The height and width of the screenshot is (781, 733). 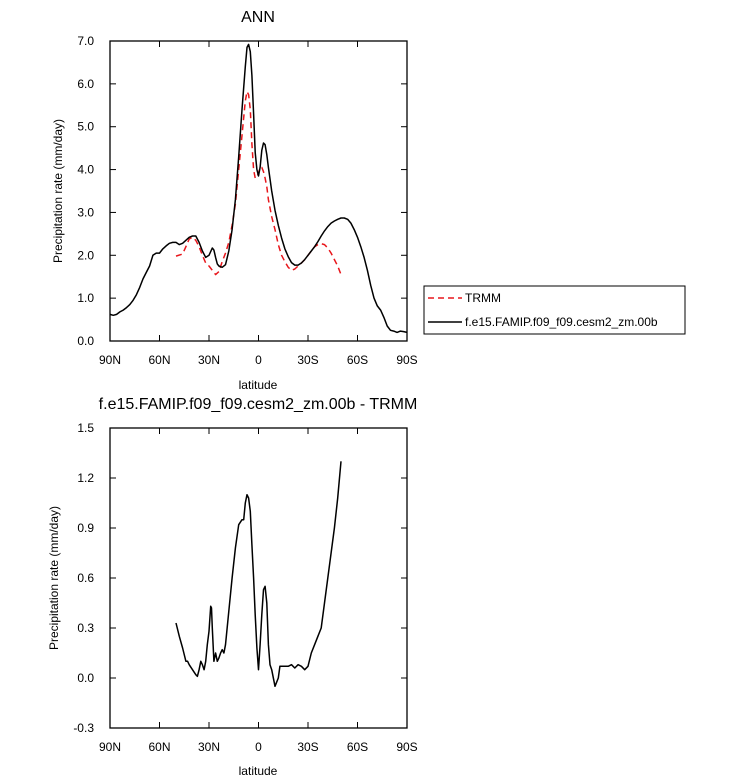 I want to click on bottom-x-tick-label: 90S, so click(x=406, y=747).